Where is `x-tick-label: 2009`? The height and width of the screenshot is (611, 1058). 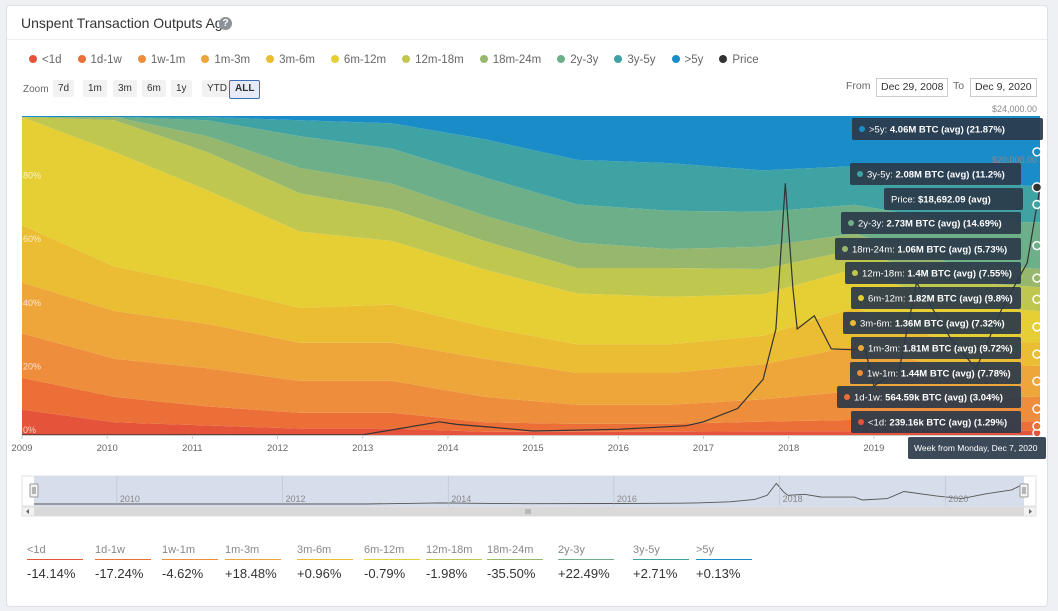 x-tick-label: 2009 is located at coordinates (21, 448).